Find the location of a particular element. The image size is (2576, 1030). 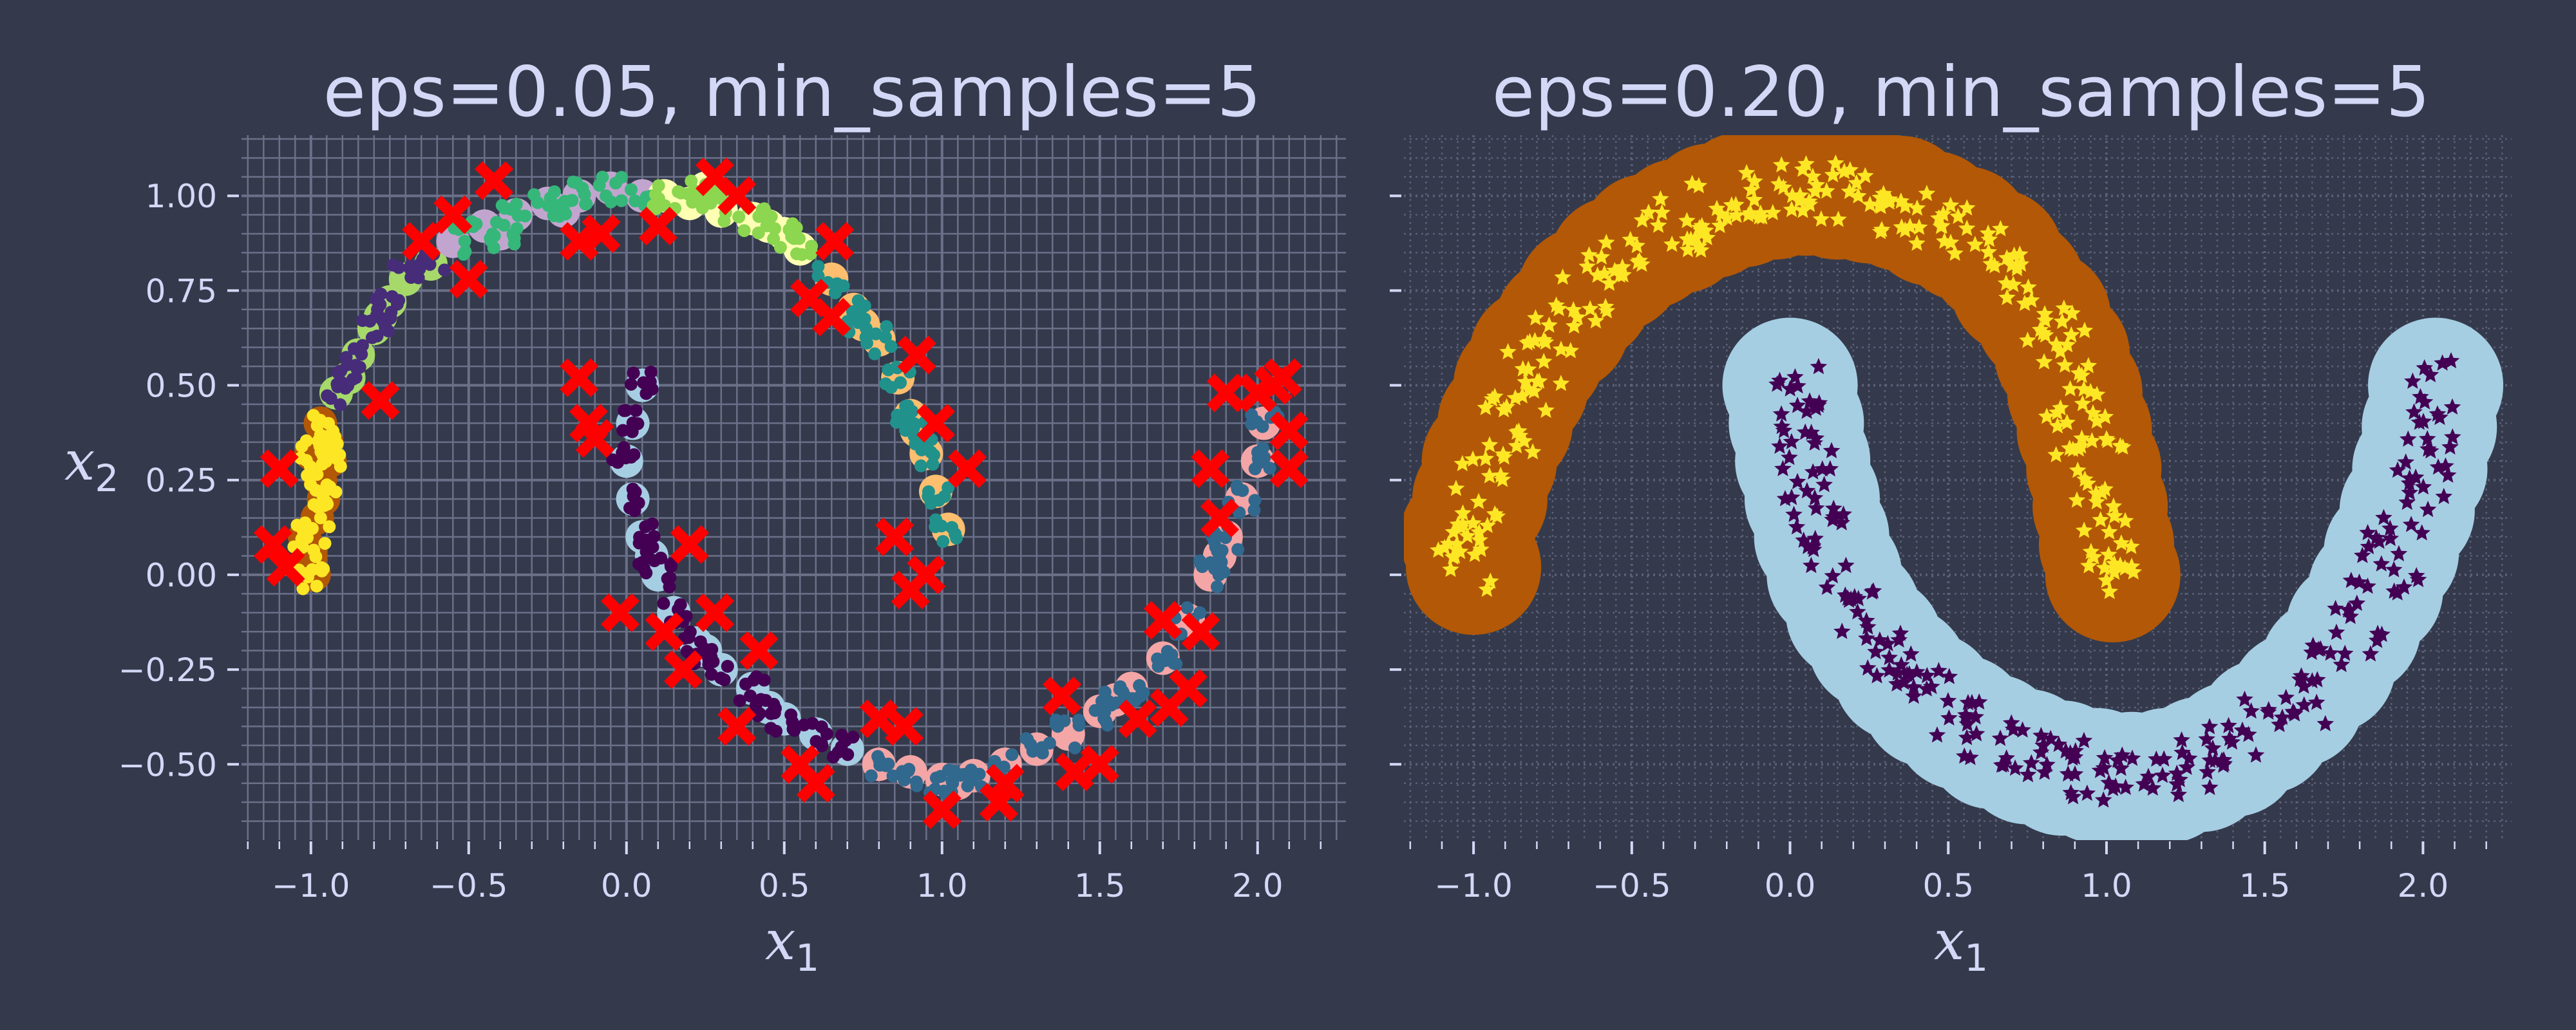

x-tick-label: 0.5 is located at coordinates (784, 885).